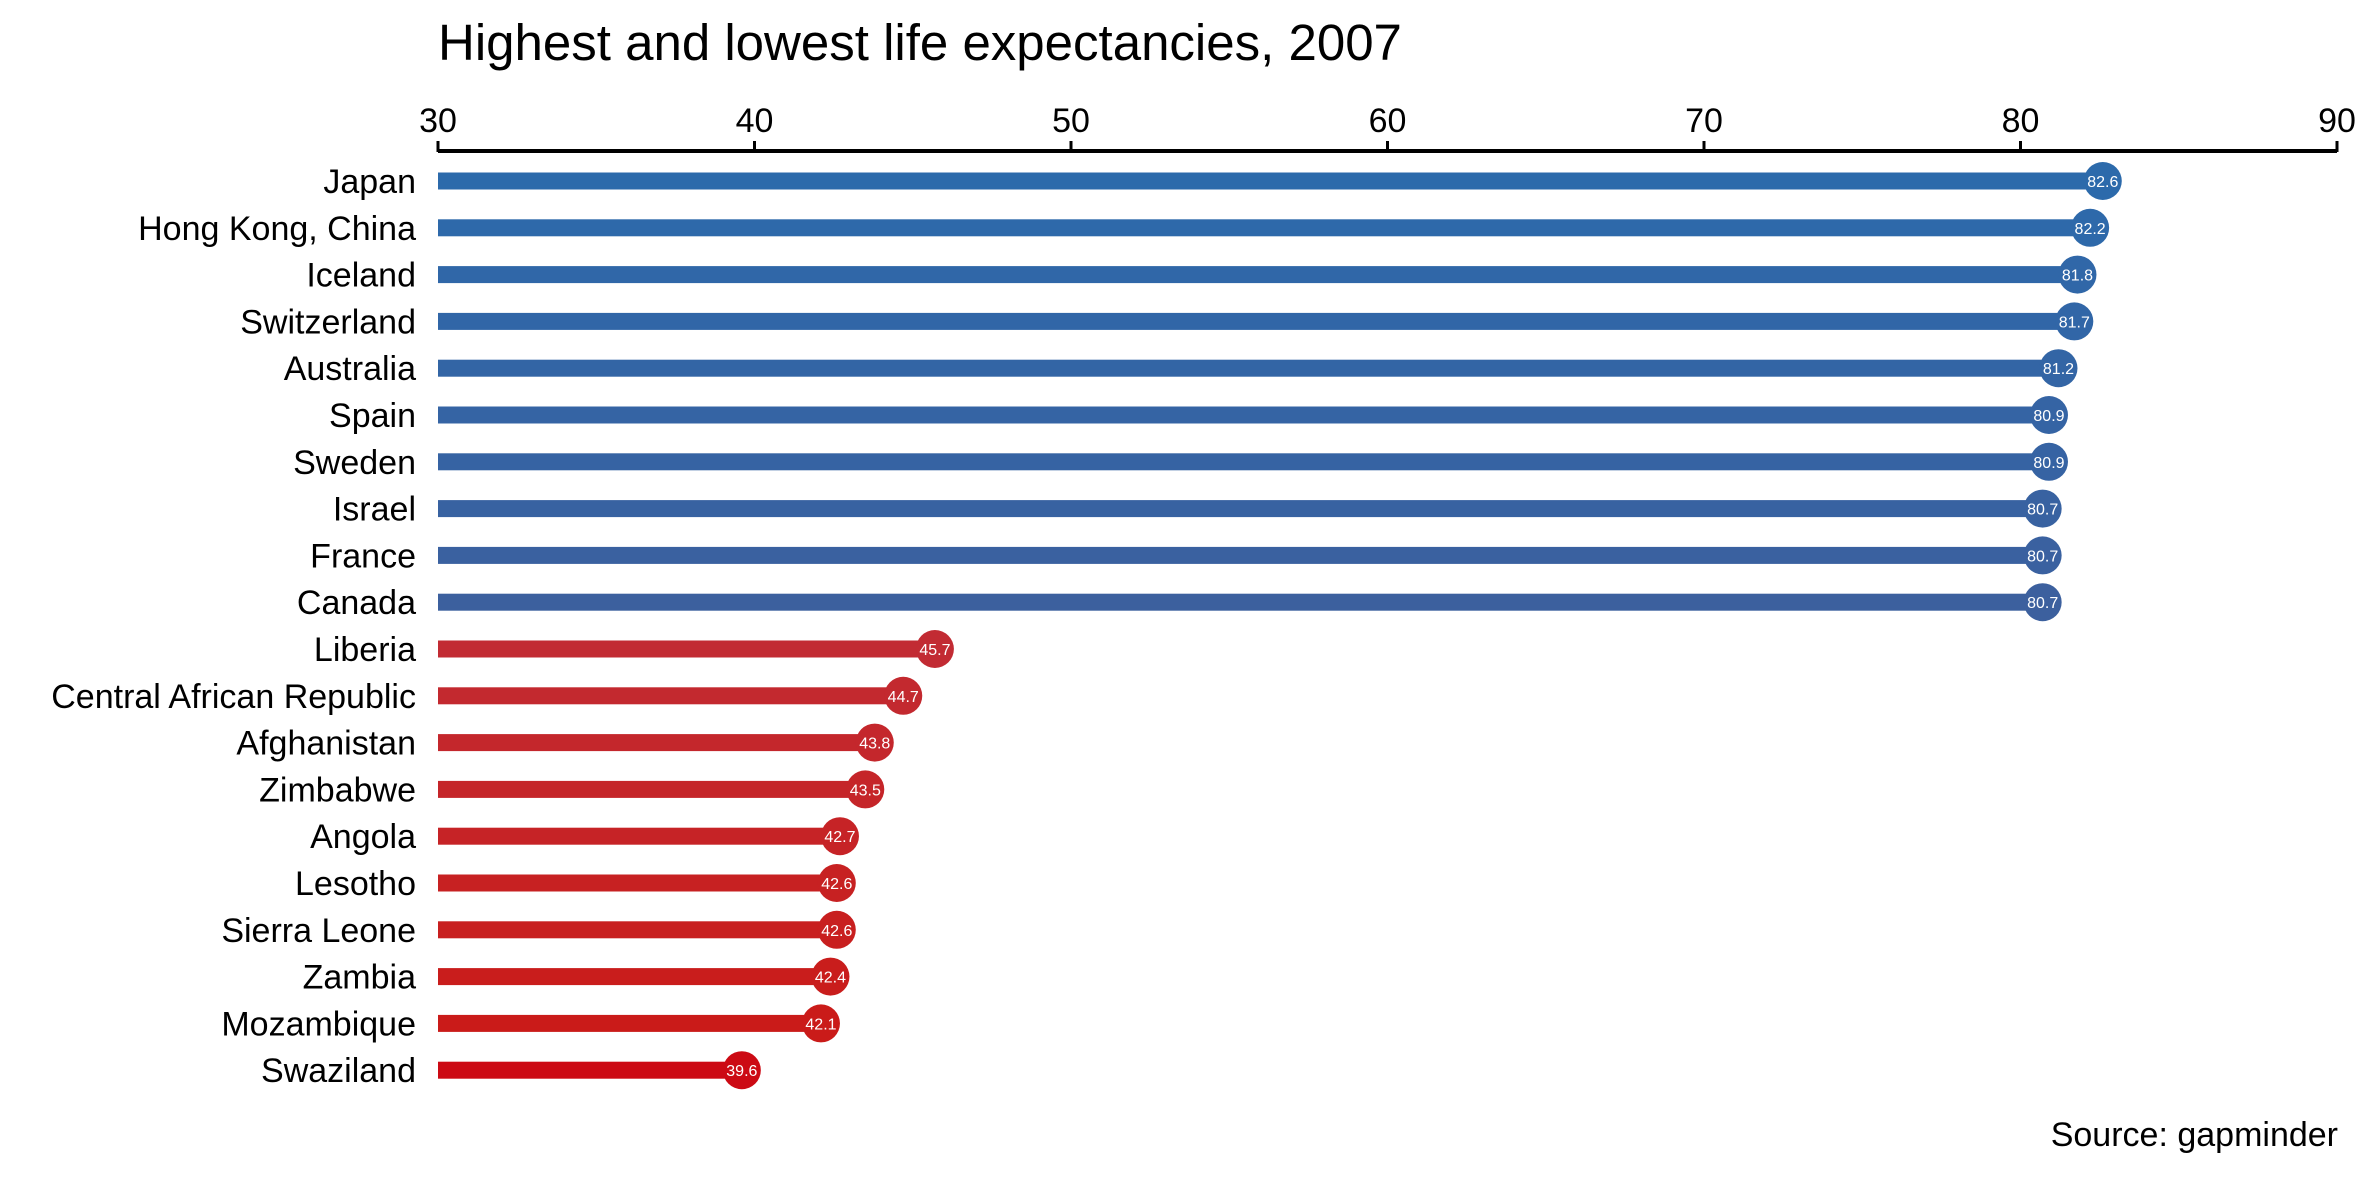  Describe the element at coordinates (1388, 121) in the screenshot. I see `x-tick-label: 60` at that location.